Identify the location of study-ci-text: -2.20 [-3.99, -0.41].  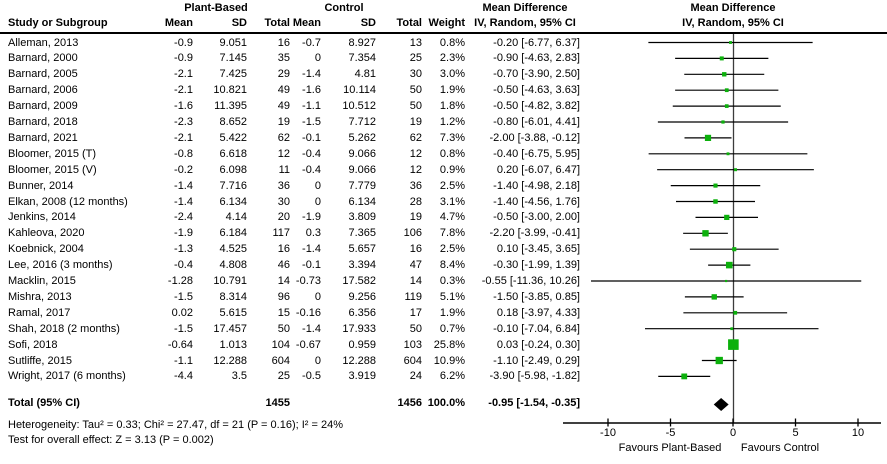
(535, 233).